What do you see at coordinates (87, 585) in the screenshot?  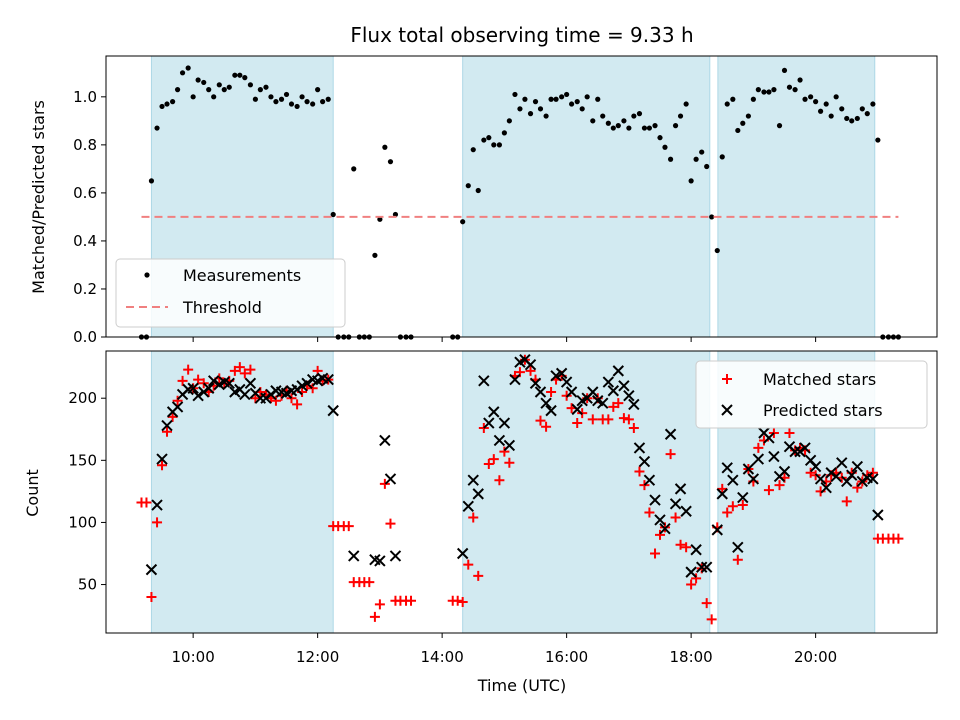 I see `count-y-tick-label-1: 50` at bounding box center [87, 585].